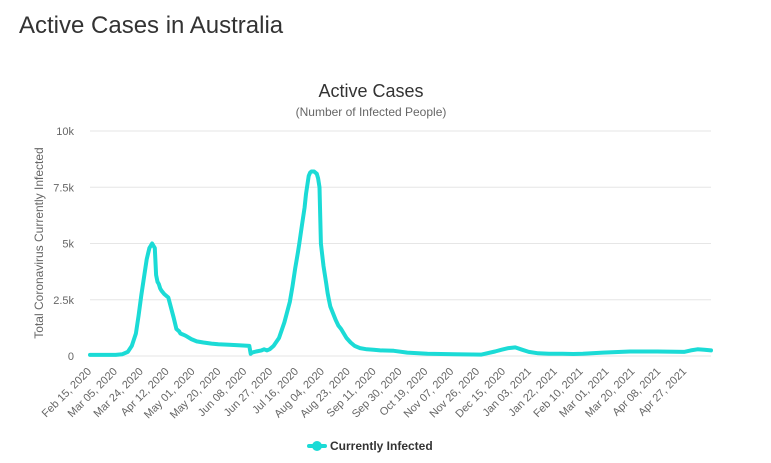 The image size is (771, 463). Describe the element at coordinates (65, 132) in the screenshot. I see `y-tick-label: 10k` at that location.